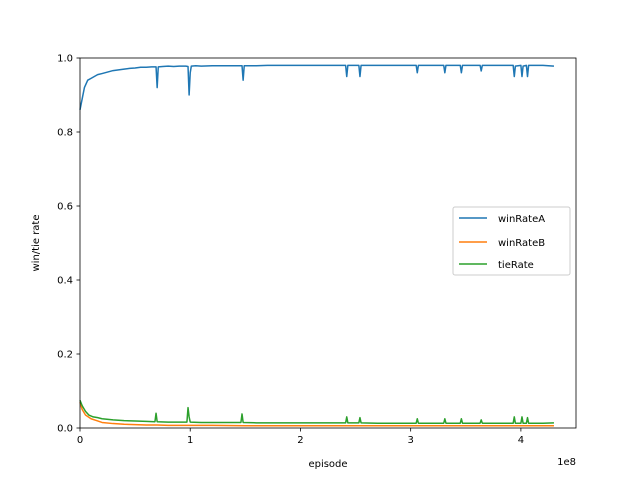  I want to click on y-tick-label: 1.0, so click(65, 59).